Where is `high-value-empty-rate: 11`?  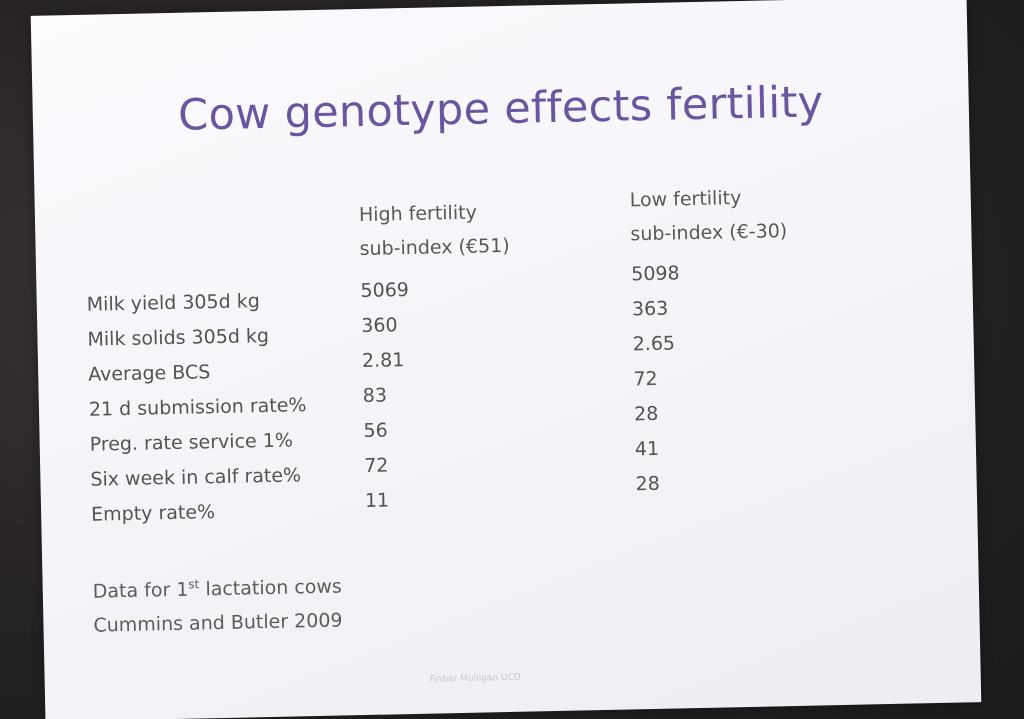 high-value-empty-rate: 11 is located at coordinates (377, 500).